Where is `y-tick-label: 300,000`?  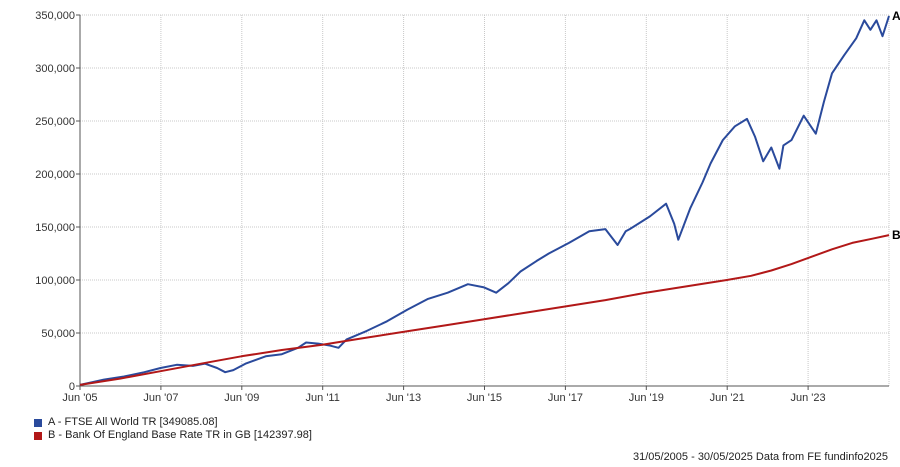
y-tick-label: 300,000 is located at coordinates (55, 69).